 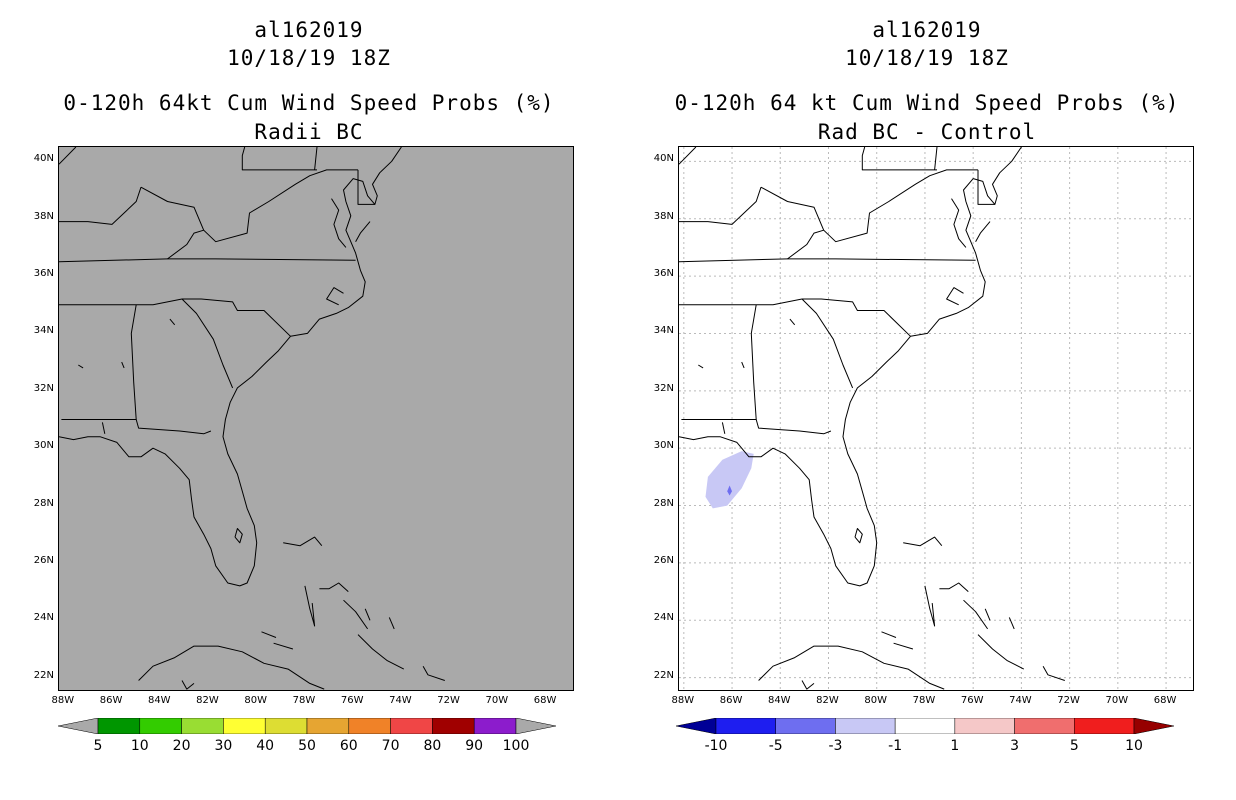 What do you see at coordinates (98, 746) in the screenshot?
I see `colorbar-label: 5` at bounding box center [98, 746].